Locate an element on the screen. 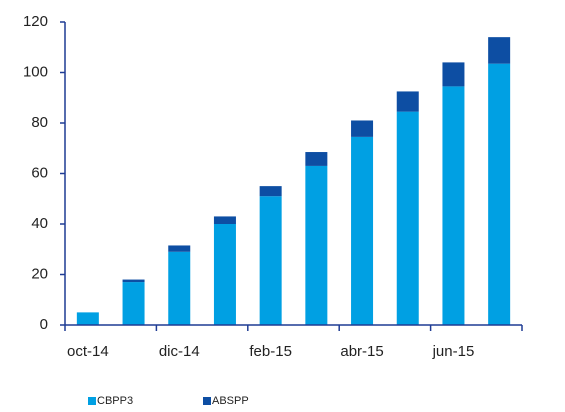 The height and width of the screenshot is (412, 565). y-tick-label: 120 is located at coordinates (35, 21).